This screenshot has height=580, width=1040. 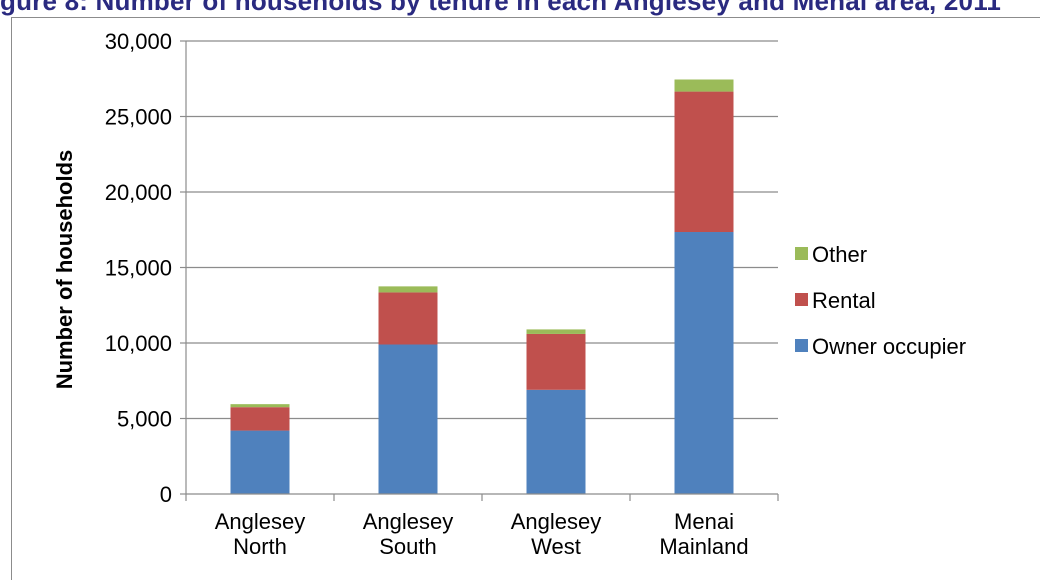 I want to click on y-tick-label: 10,000, so click(x=138, y=343).